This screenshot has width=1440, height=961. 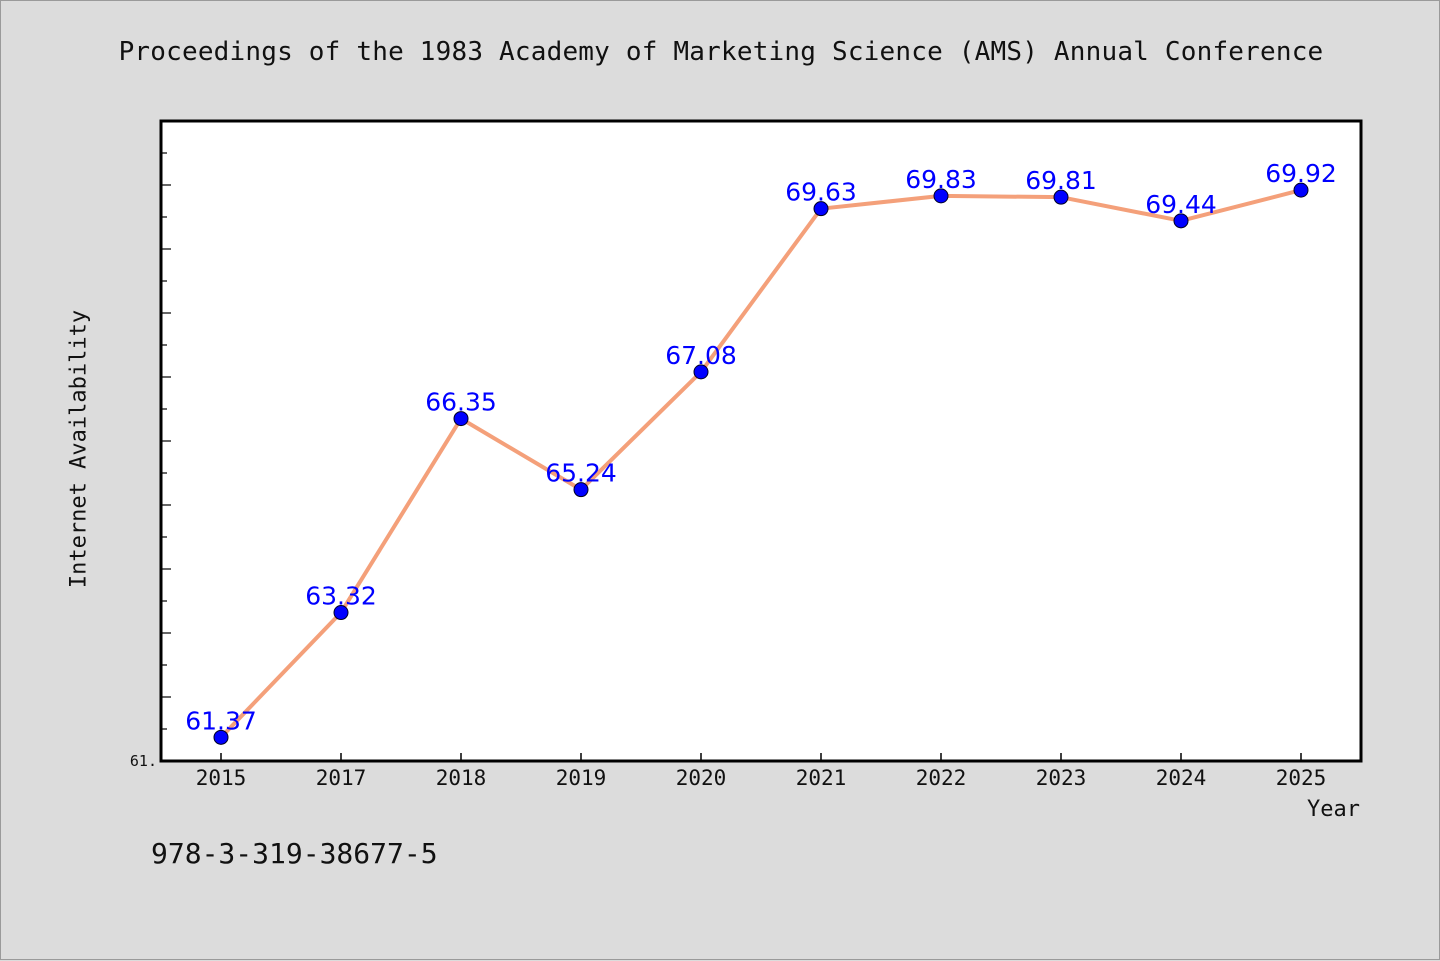 I want to click on x-tick-label: 2023, so click(x=1061, y=778).